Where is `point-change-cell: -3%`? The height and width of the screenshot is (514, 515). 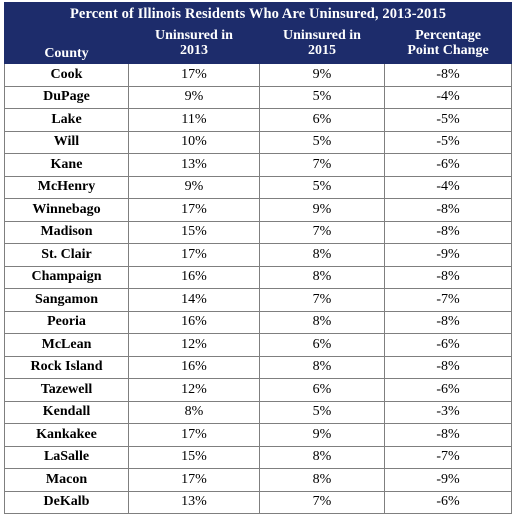
point-change-cell: -3% is located at coordinates (448, 412).